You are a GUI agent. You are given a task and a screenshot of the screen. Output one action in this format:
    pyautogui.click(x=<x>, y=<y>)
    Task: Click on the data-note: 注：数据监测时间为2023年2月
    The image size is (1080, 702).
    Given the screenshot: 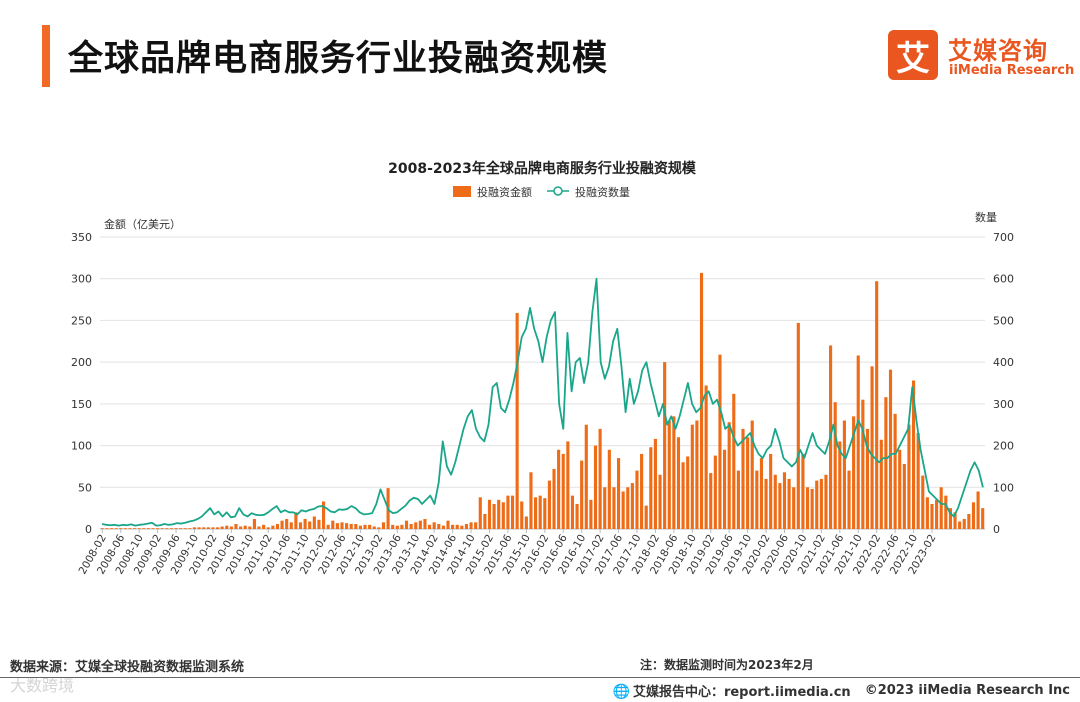 What is the action you would take?
    pyautogui.click(x=727, y=665)
    